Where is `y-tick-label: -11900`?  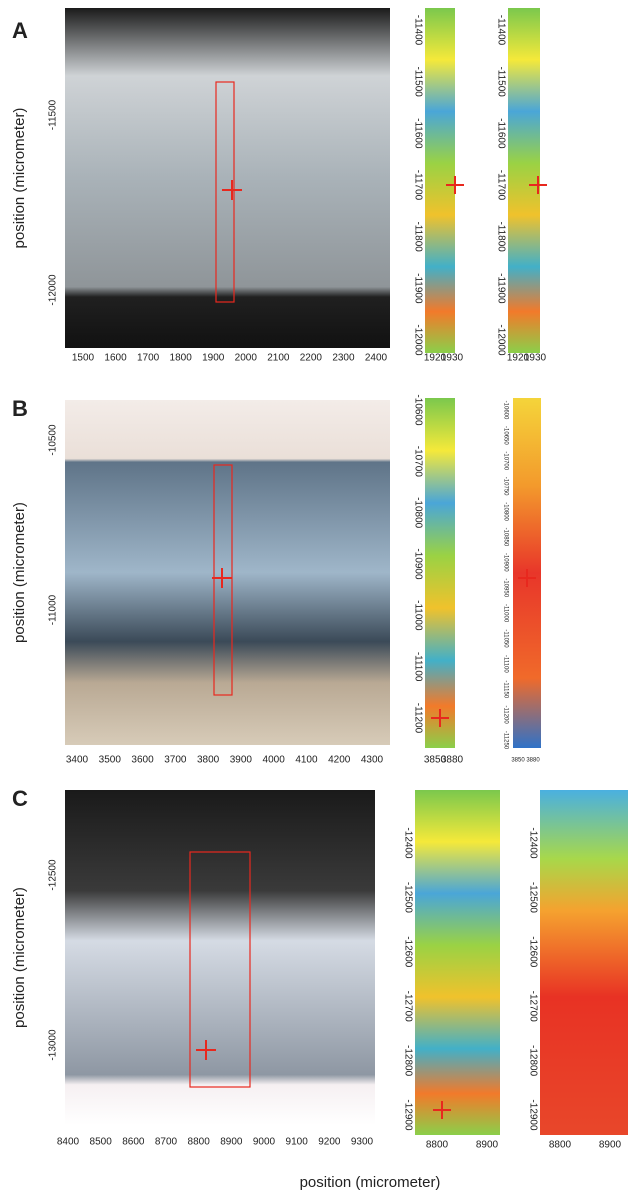
y-tick-label: -11900 is located at coordinates (500, 288).